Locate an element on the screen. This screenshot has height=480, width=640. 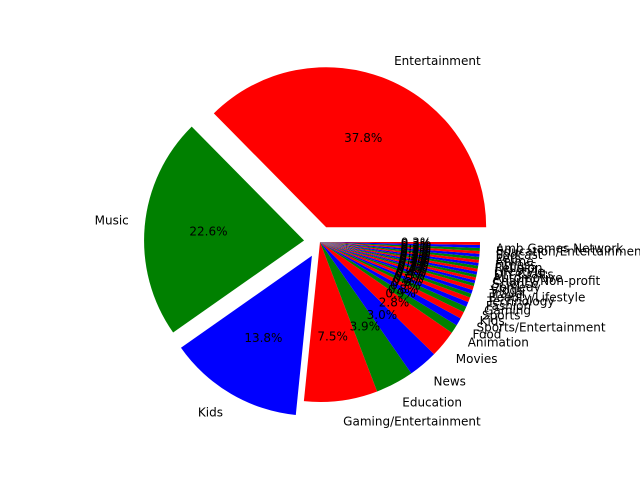
slice-category-label: Education is located at coordinates (432, 402).